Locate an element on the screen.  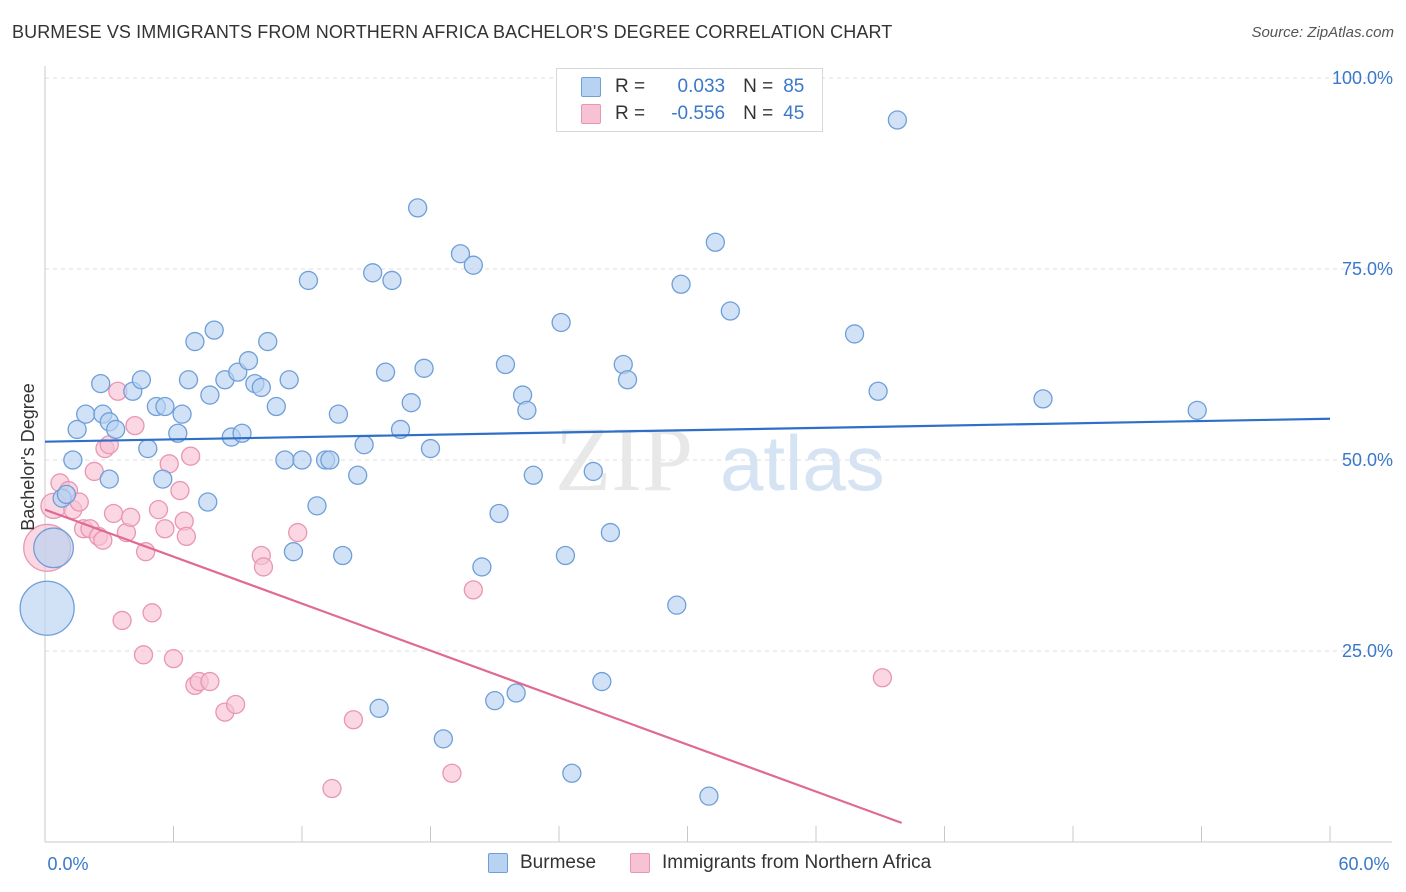
watermark: ZIP atlas is located at coordinates (720, 459).